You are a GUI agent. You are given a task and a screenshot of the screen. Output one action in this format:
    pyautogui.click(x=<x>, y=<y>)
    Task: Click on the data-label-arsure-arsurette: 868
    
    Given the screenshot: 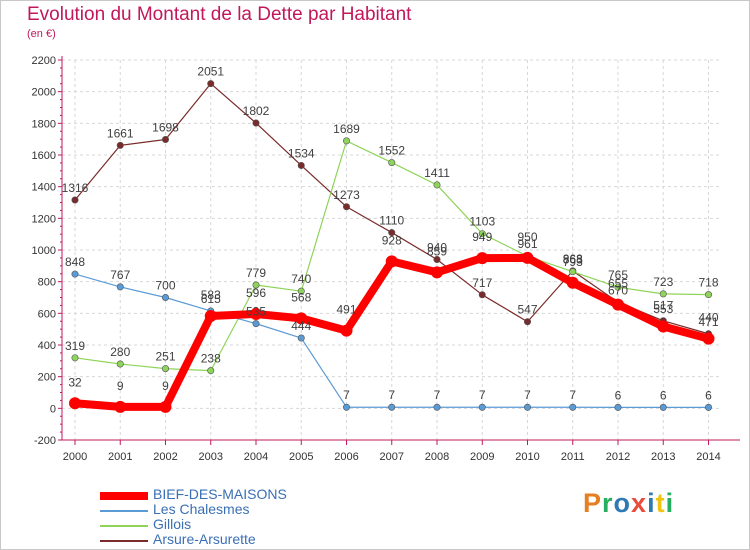 What is the action you would take?
    pyautogui.click(x=573, y=259)
    